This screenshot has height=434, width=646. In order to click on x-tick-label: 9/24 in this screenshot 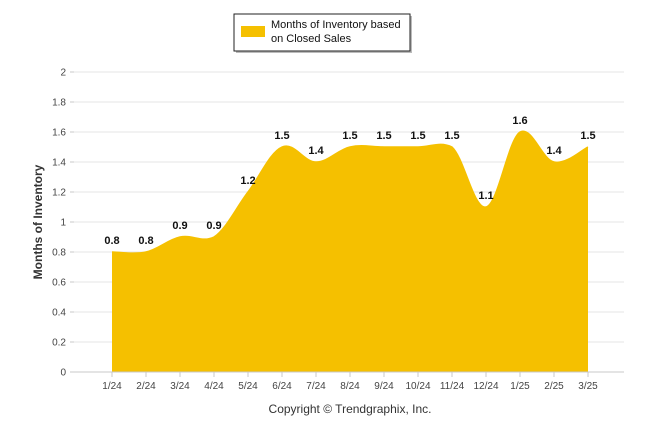, I will do `click(384, 386)`.